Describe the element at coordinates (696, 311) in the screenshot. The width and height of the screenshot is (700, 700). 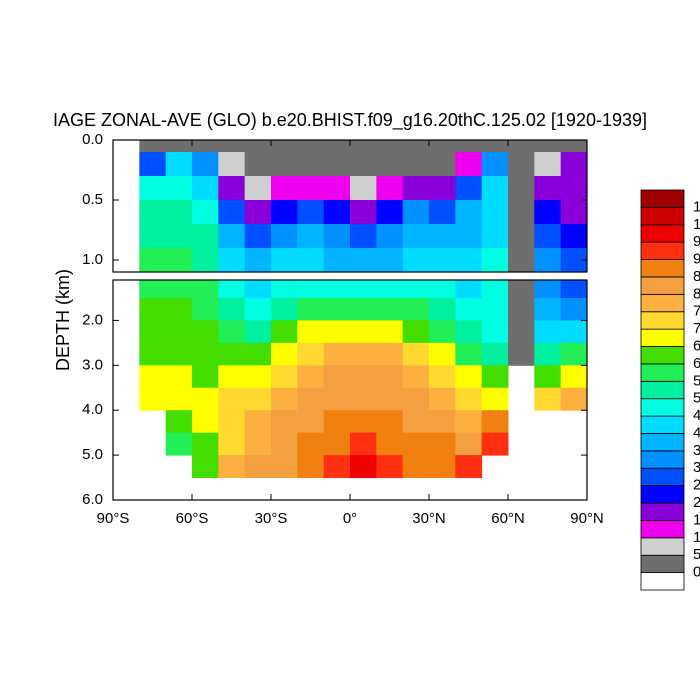
I see `colorbar-label: 750` at that location.